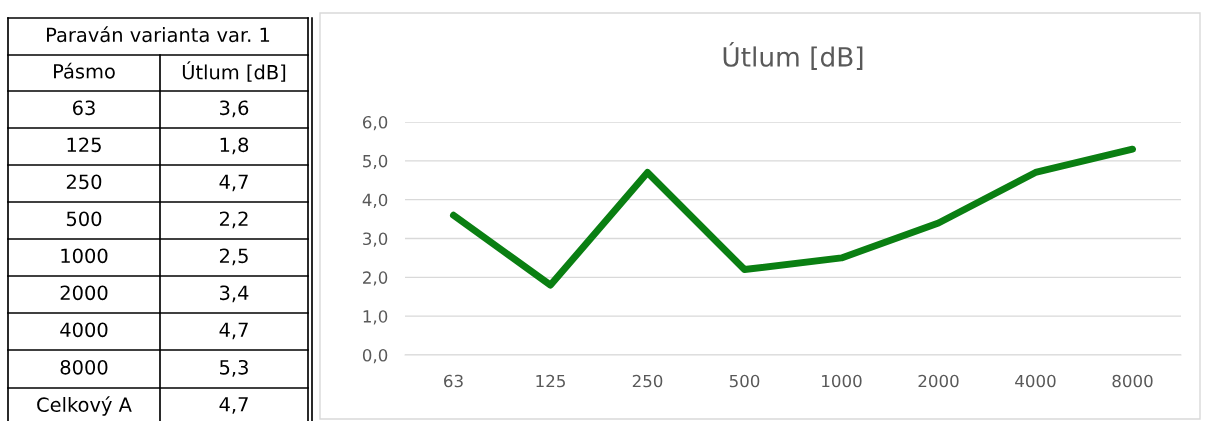 The image size is (1209, 421). I want to click on x-tick-label: 500, so click(744, 381).